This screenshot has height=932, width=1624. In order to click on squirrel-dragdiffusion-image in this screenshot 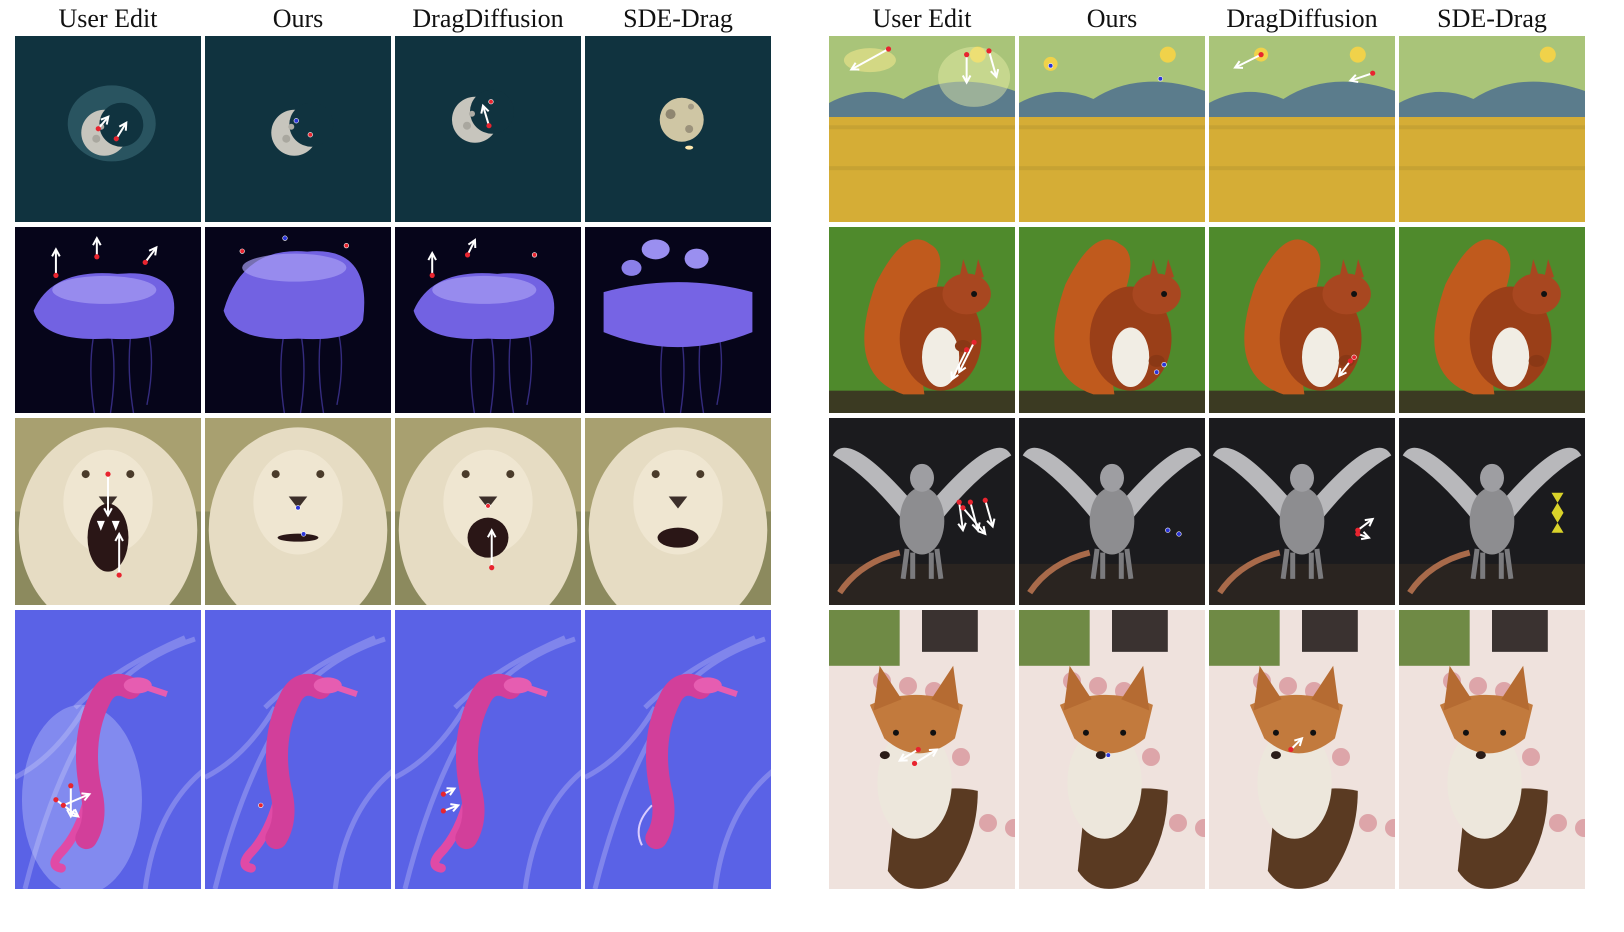, I will do `click(1302, 320)`.